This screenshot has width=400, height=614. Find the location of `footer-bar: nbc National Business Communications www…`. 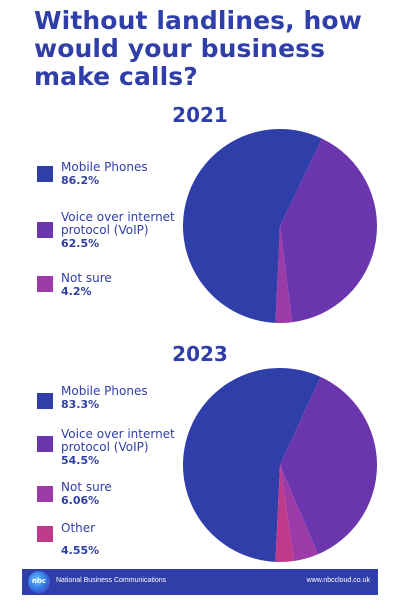

footer-bar: nbc National Business Communications www… is located at coordinates (200, 582).